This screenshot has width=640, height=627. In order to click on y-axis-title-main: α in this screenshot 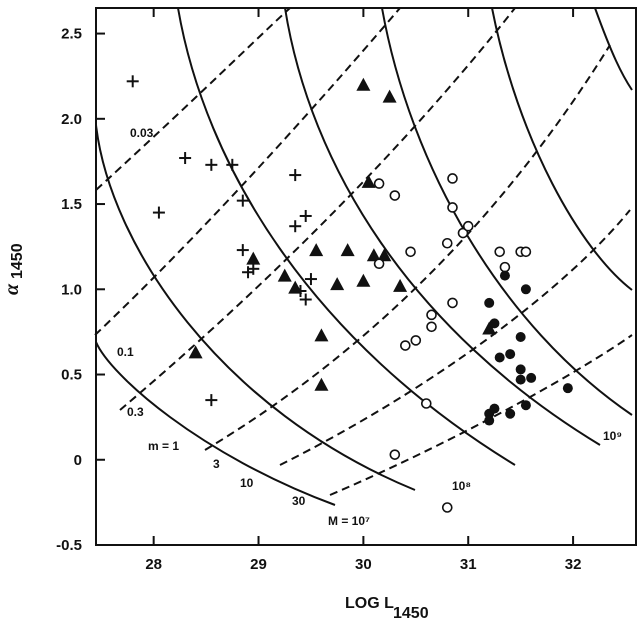, I will do `click(12, 289)`.